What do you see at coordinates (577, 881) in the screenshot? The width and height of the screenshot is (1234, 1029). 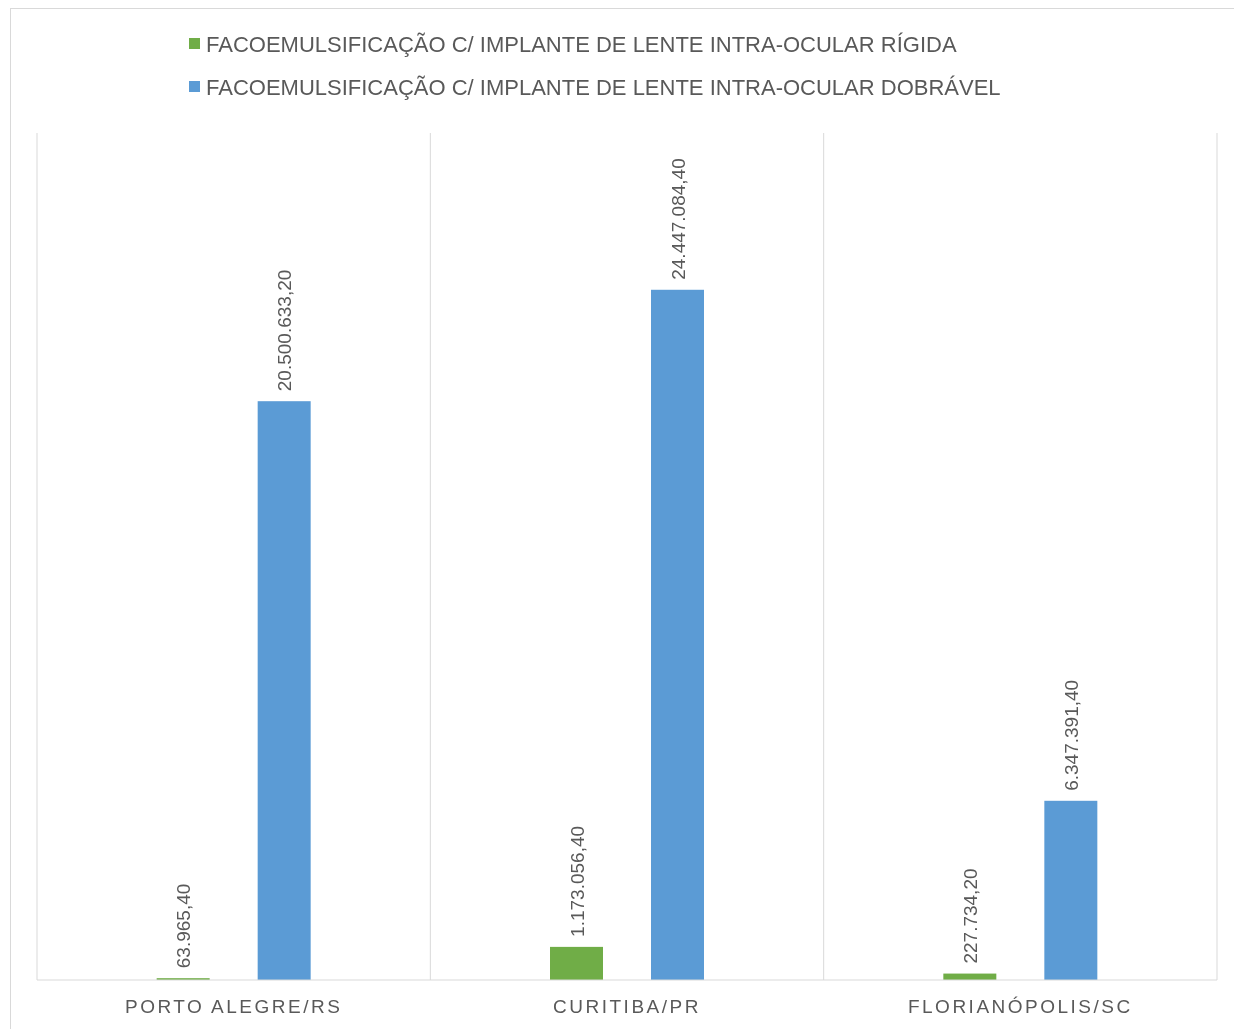 I see `data-label: 1.173.056,40` at bounding box center [577, 881].